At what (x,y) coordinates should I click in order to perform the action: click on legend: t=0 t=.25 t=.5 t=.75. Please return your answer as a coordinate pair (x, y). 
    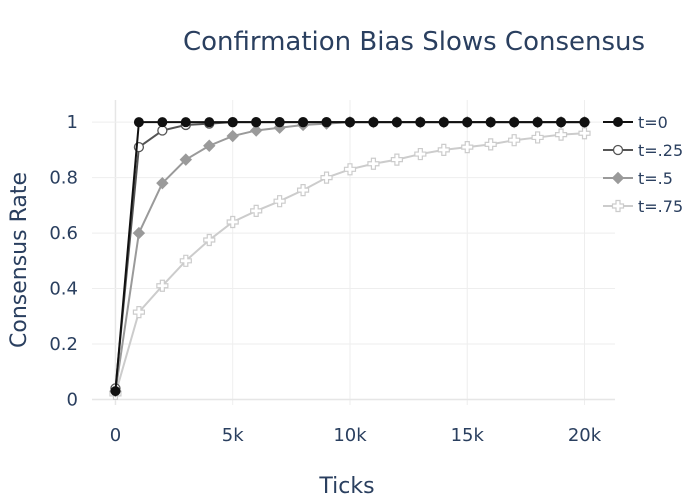
    Looking at the image, I should click on (643, 164).